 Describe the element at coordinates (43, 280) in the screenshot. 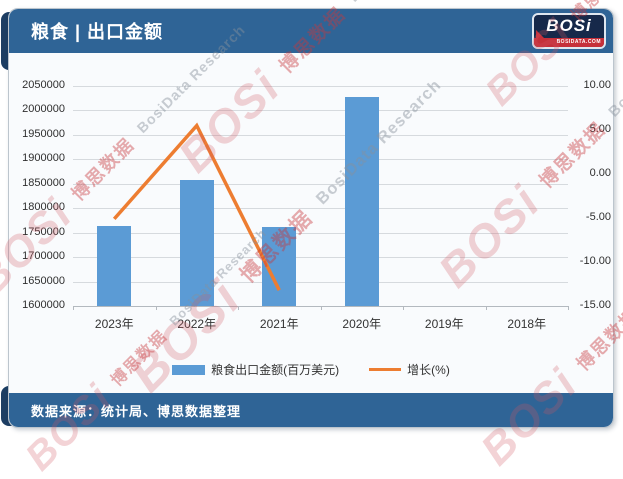

I see `y-axis-left-tick: 1650000` at that location.